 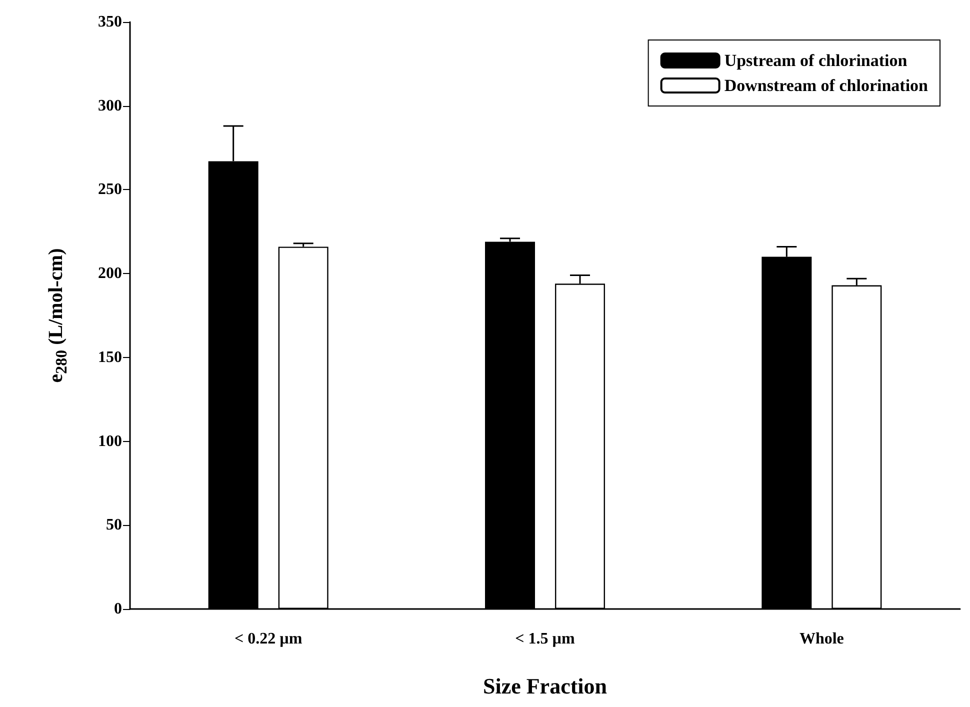 I want to click on y-tick-label: 150, so click(x=110, y=357).